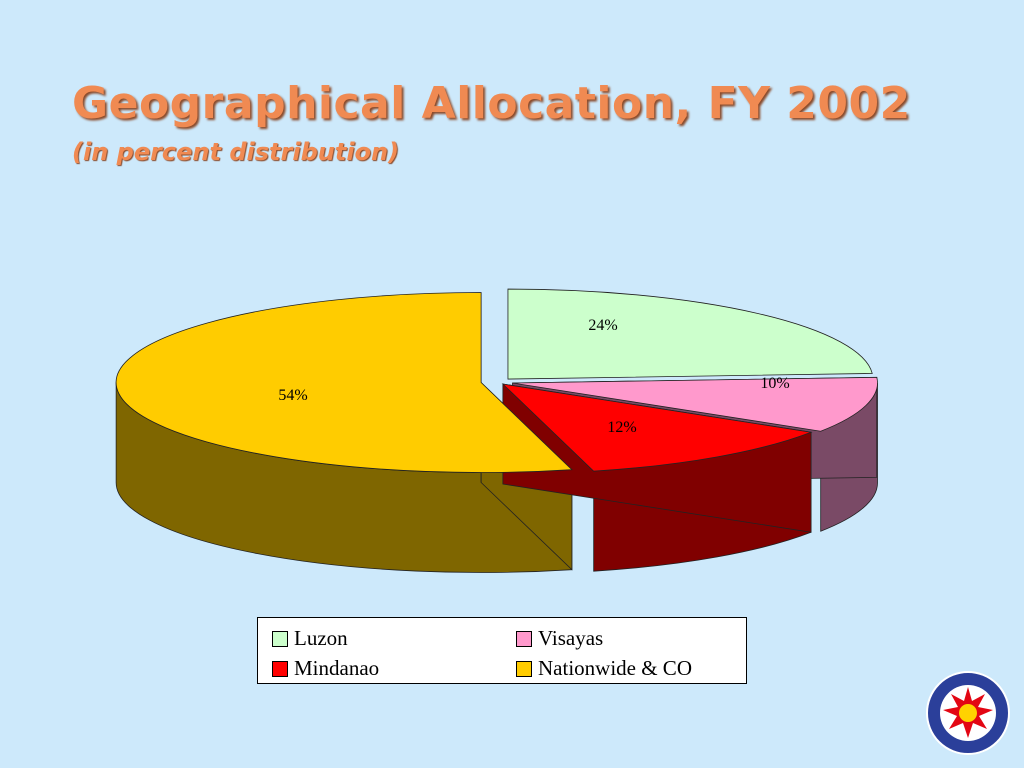 This screenshot has height=768, width=1024. What do you see at coordinates (690, 334) in the screenshot?
I see `slice-top-luzon` at bounding box center [690, 334].